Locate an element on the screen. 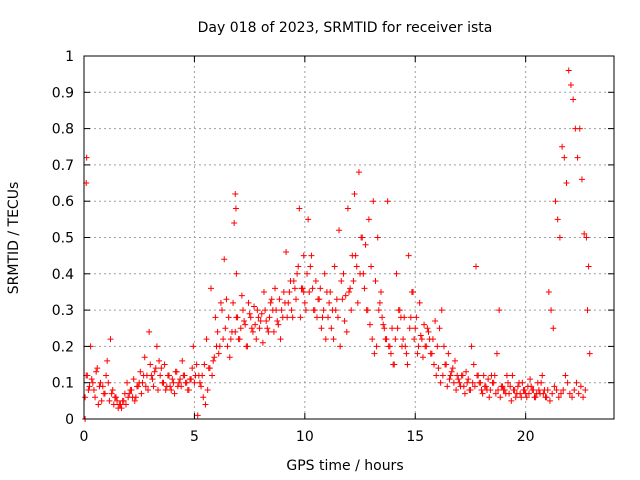  y-tick-label: 0.8 is located at coordinates (63, 130).